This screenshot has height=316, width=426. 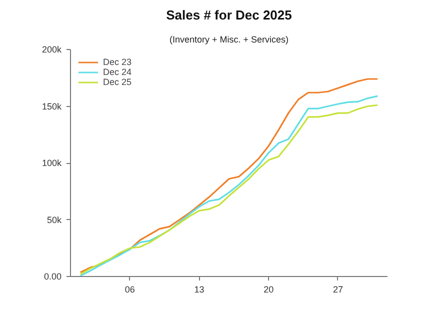 I want to click on x-tick-label: 13, so click(x=199, y=289).